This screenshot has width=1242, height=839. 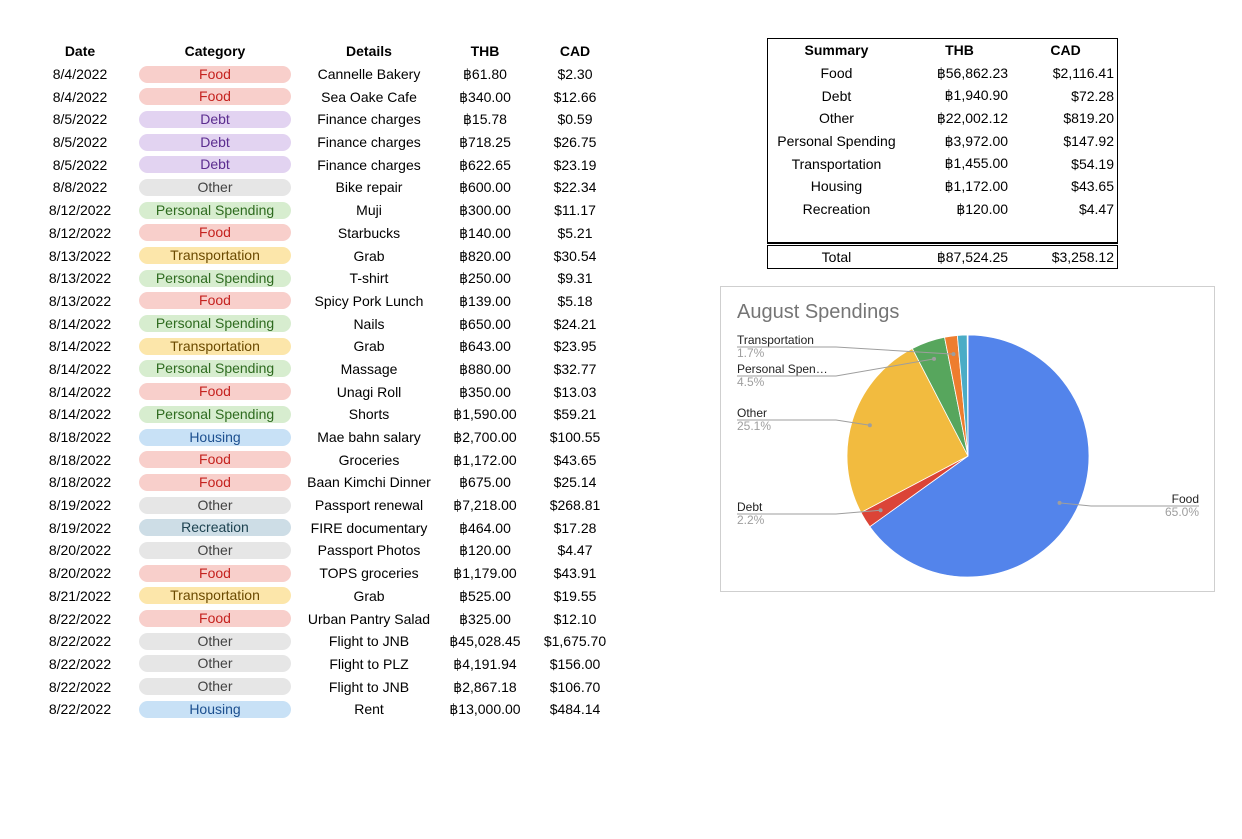 I want to click on thb-cell: ฿643.00, so click(x=485, y=346).